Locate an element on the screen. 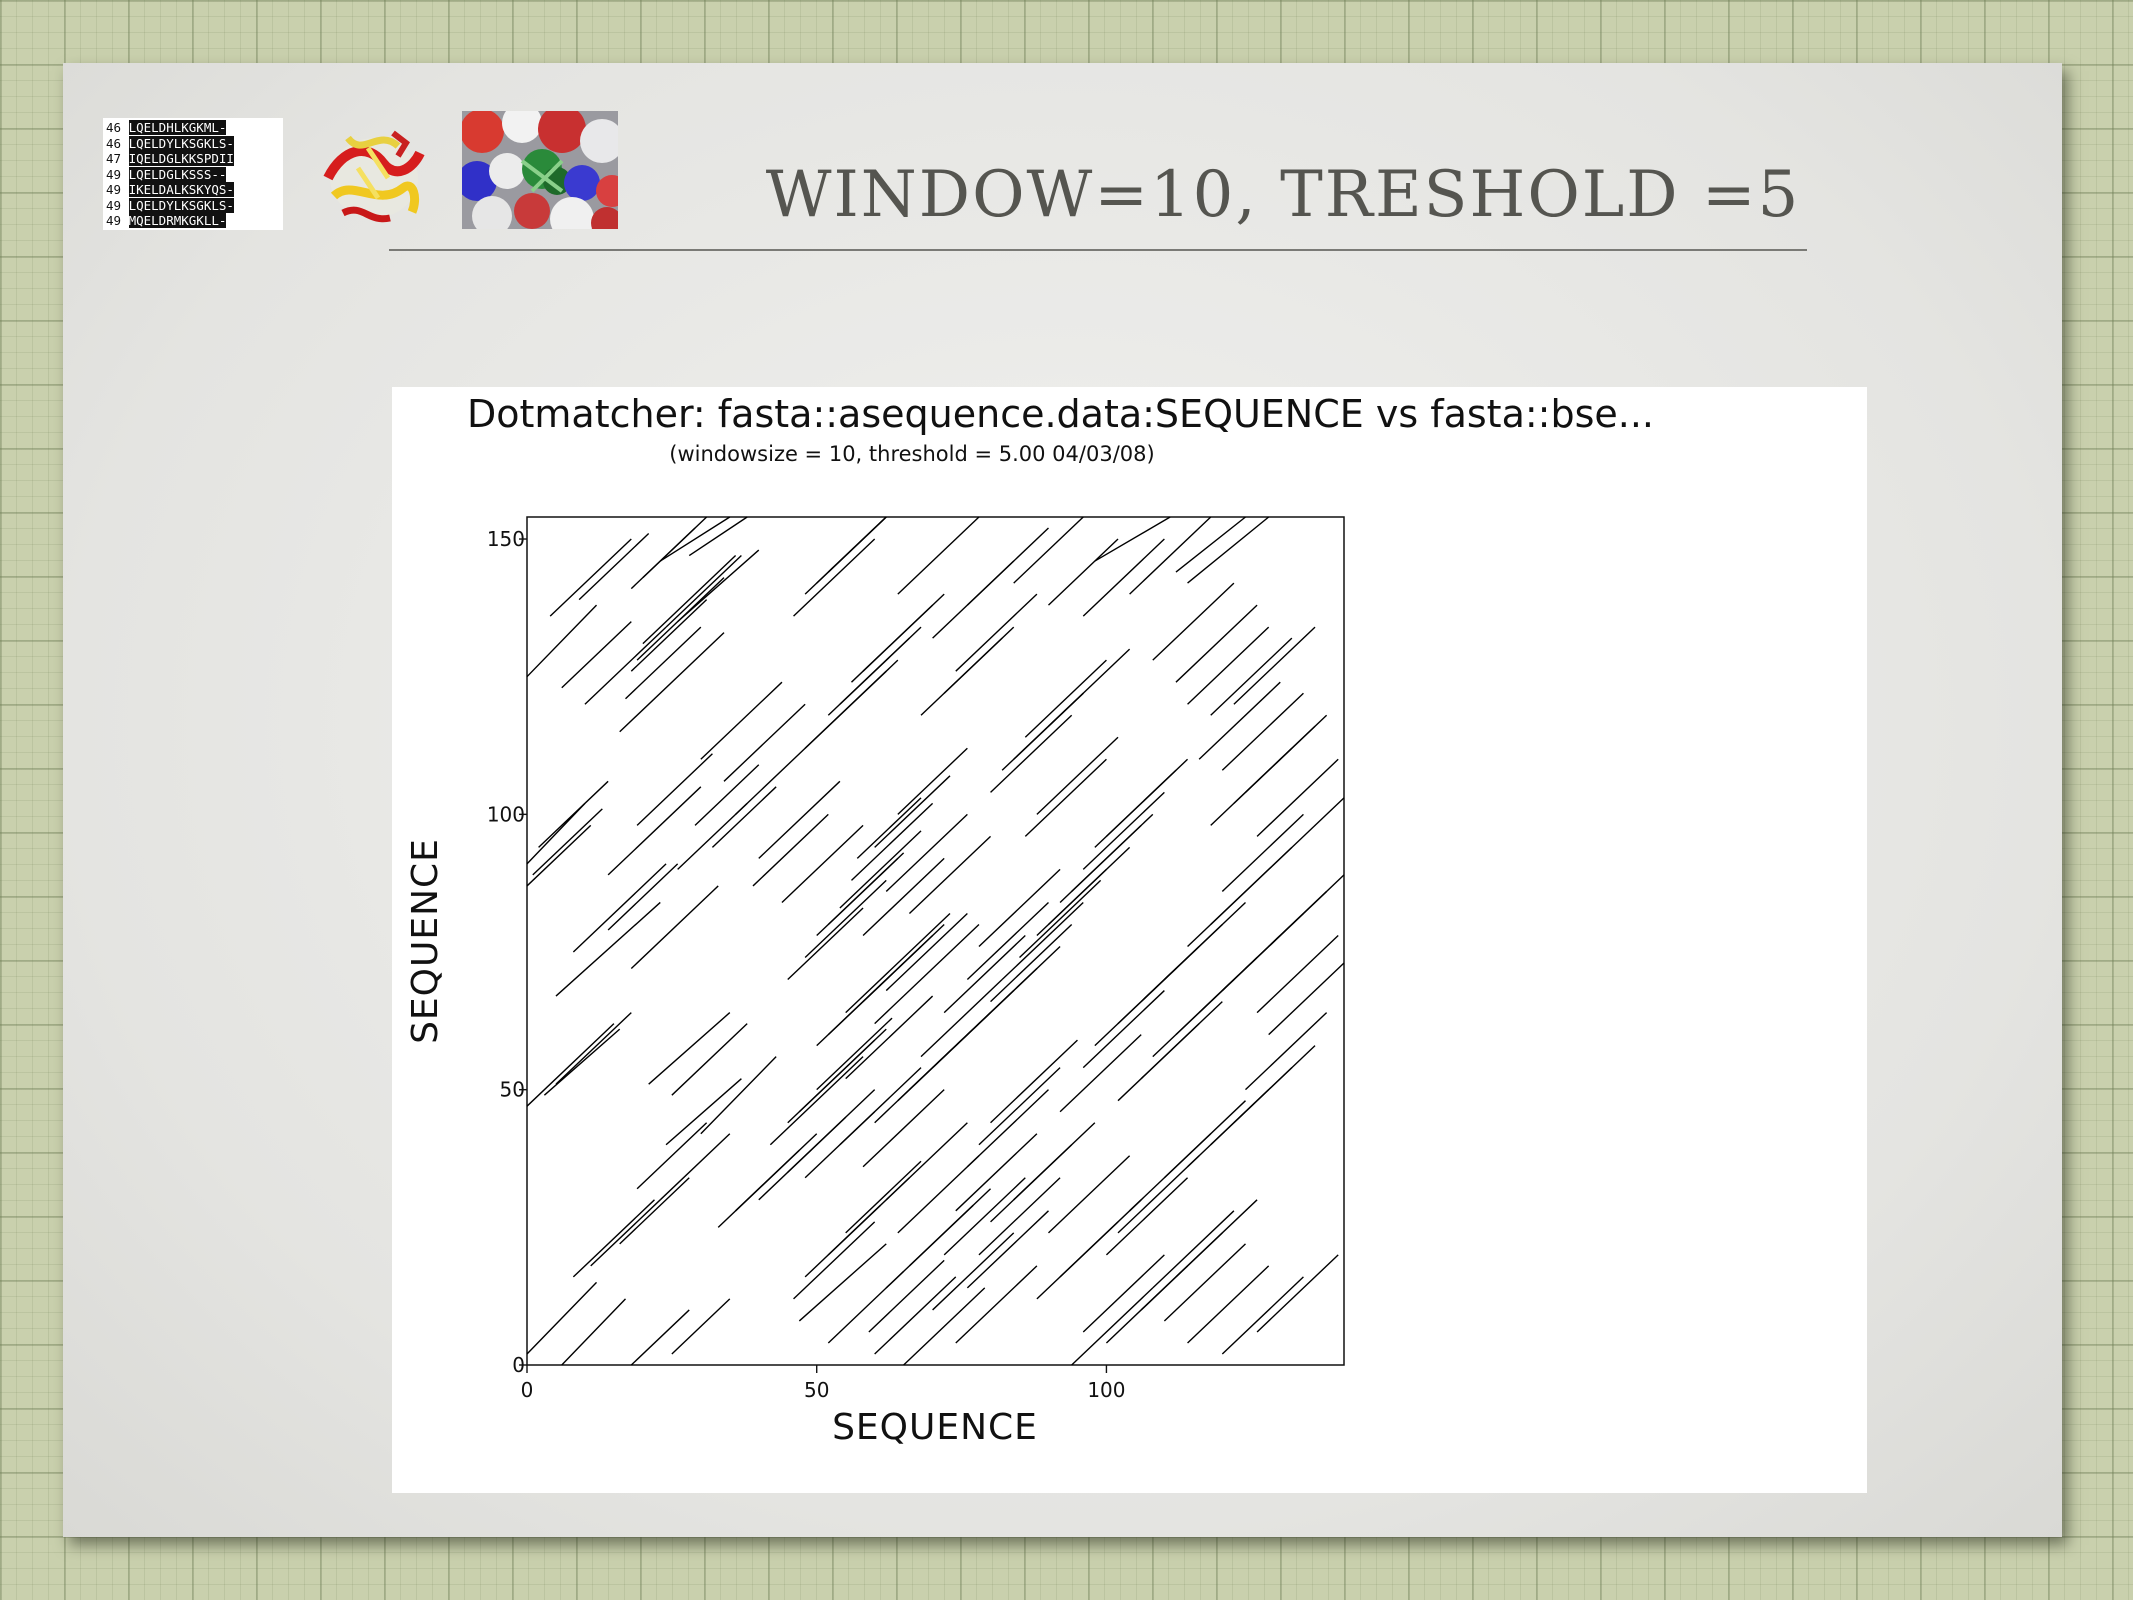 This screenshot has height=1600, width=2133. alignment-row: 49 LQELDGLKSSS-- is located at coordinates (193, 174).